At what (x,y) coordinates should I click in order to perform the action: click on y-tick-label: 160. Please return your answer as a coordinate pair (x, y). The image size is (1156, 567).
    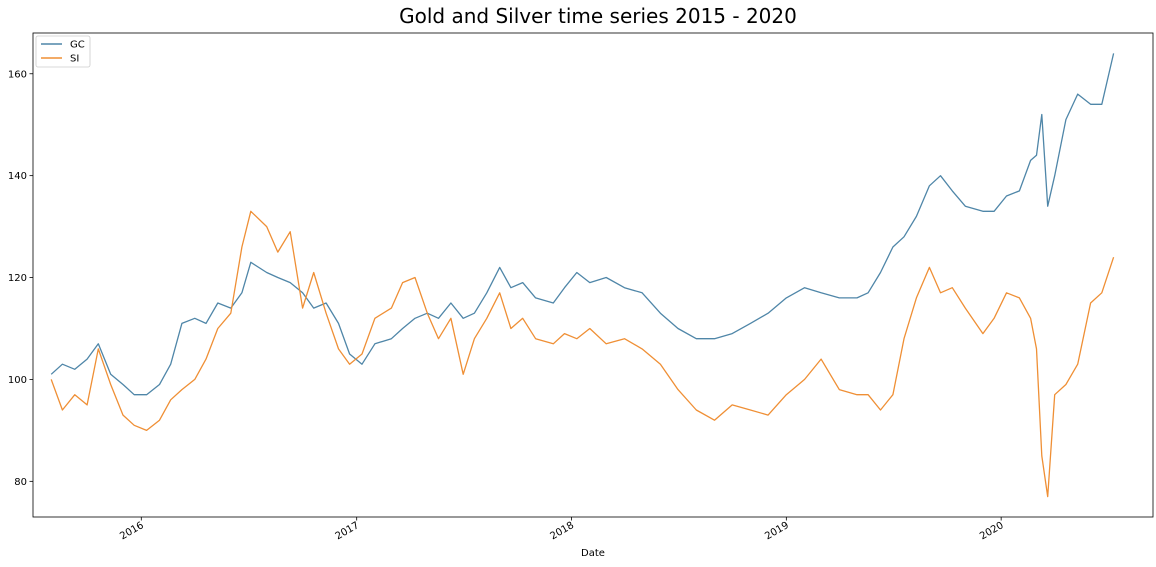
    Looking at the image, I should click on (17, 74).